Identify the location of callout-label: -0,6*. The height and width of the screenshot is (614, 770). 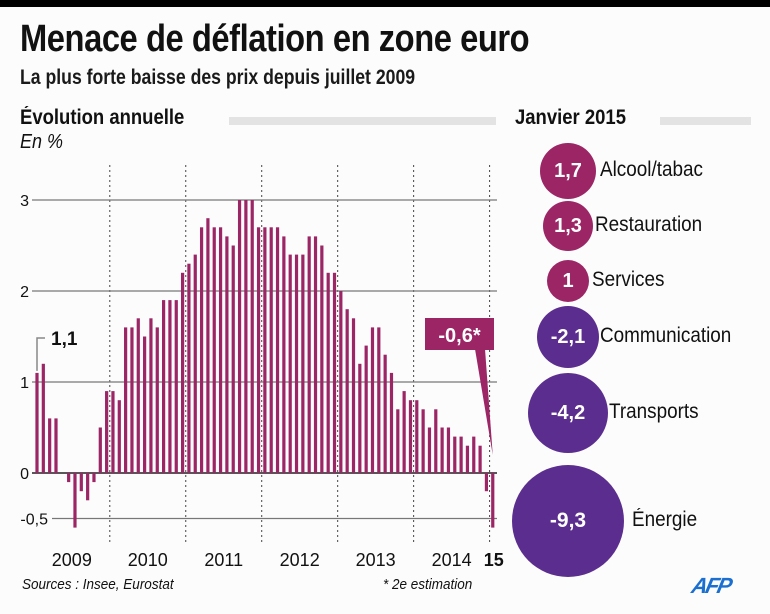
(459, 336).